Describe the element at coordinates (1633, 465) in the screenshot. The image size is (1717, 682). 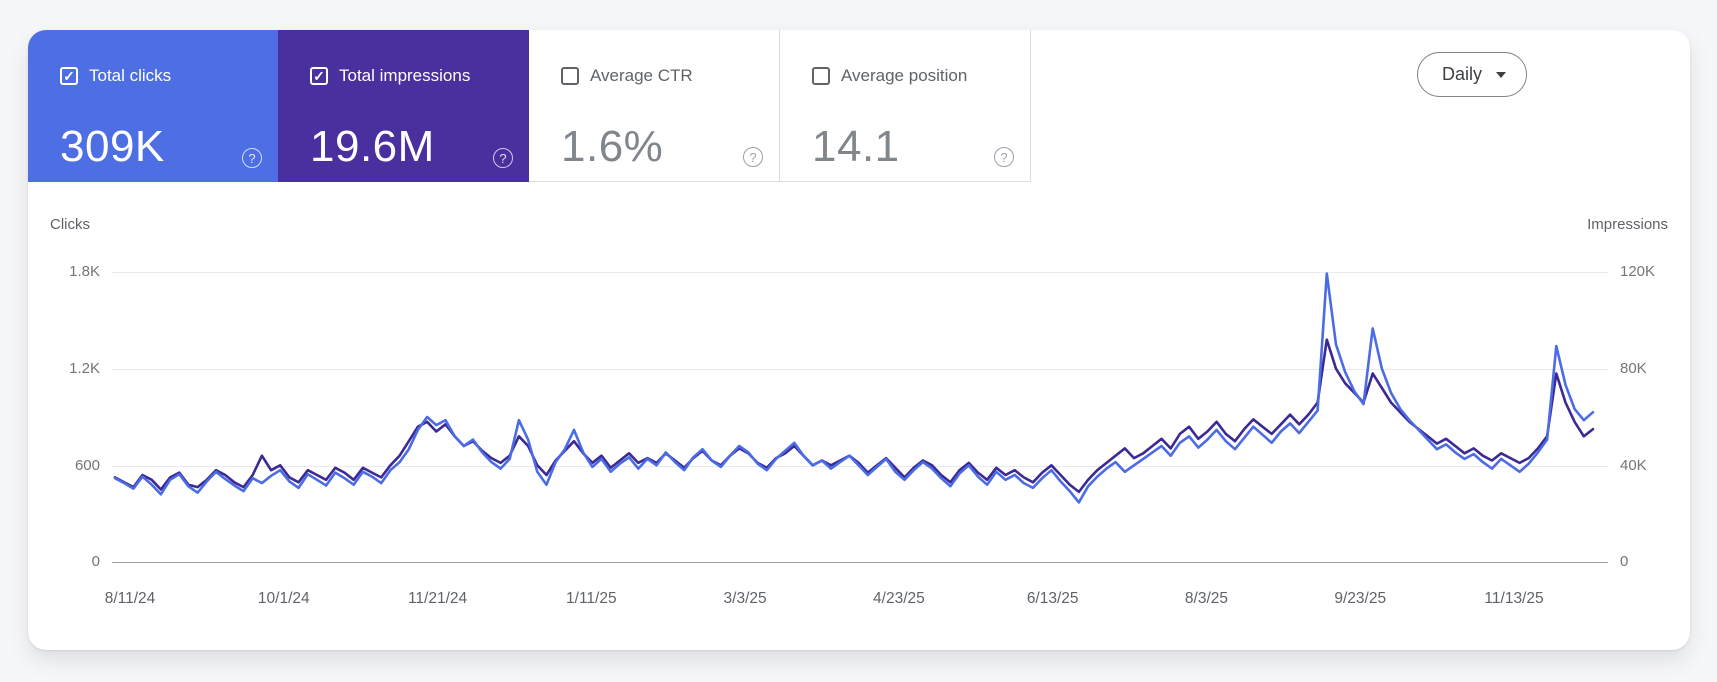
I see `y-axis-tick-right: 40K` at that location.